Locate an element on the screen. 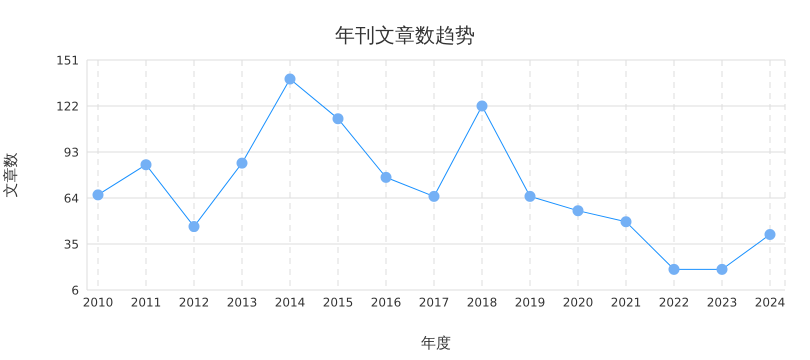 The width and height of the screenshot is (810, 360). y-axis-title: 文章数 is located at coordinates (10, 175).